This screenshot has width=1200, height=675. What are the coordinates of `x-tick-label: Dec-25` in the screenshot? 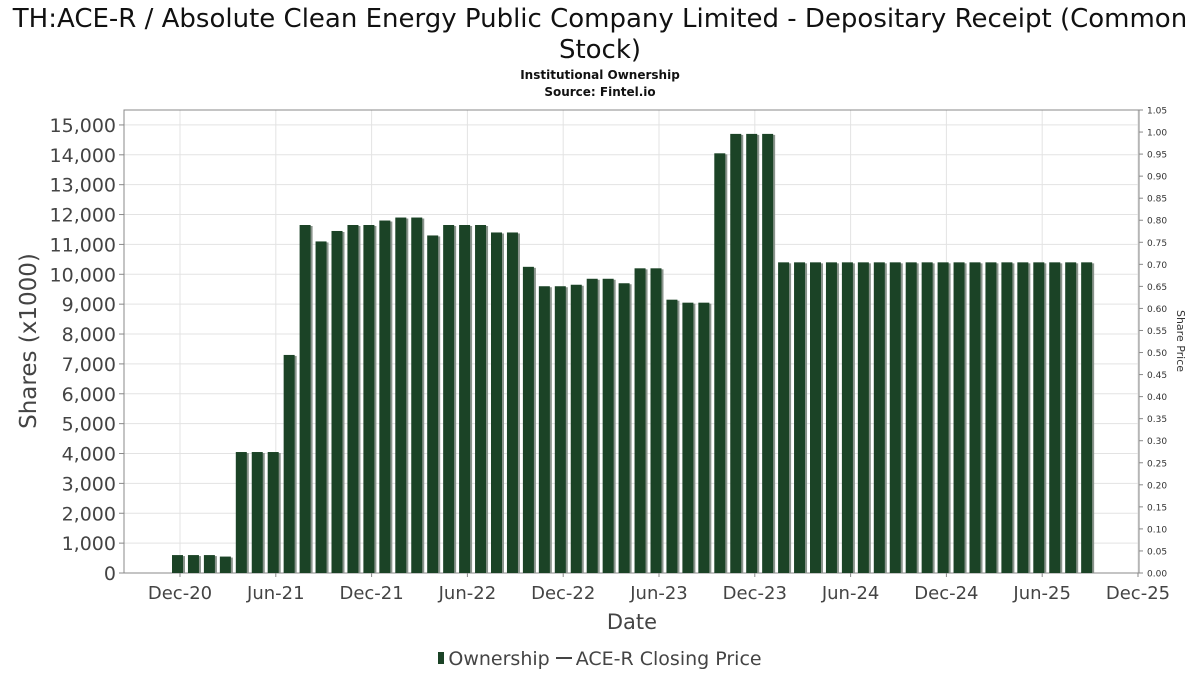 It's located at (1138, 593).